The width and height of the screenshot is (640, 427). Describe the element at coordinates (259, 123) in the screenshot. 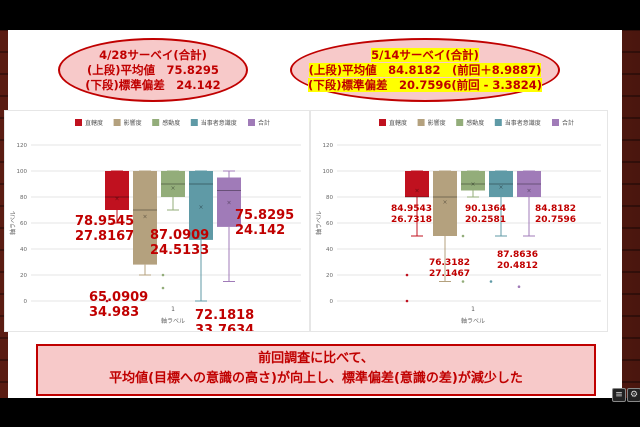

I see `legend-item-4: 合計` at that location.